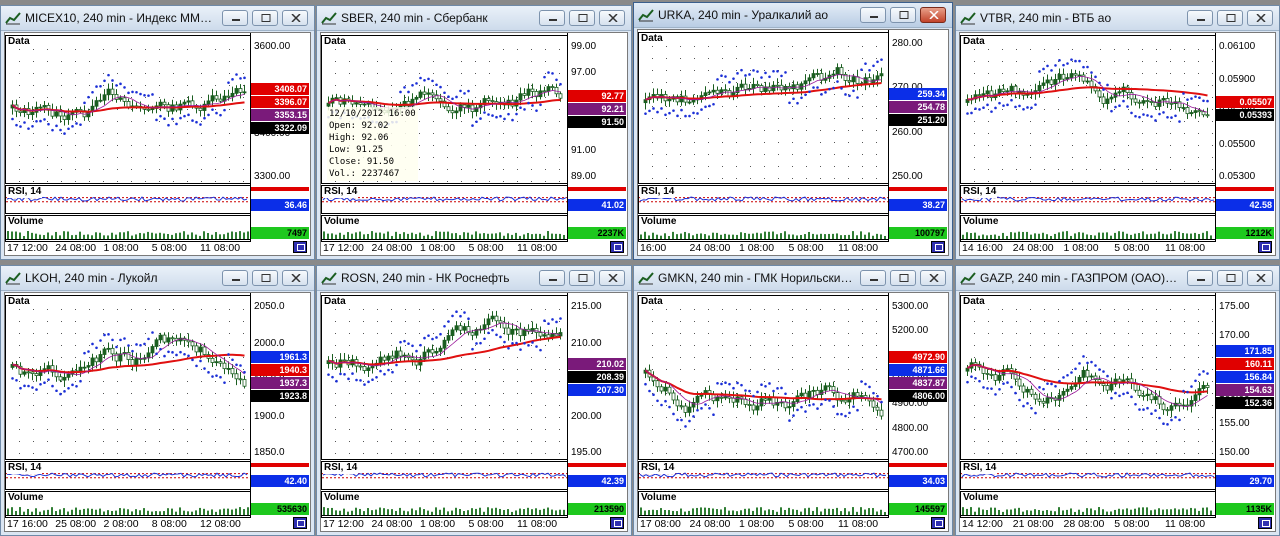 The width and height of the screenshot is (1280, 536). Describe the element at coordinates (646, 15) in the screenshot. I see `chart-icon` at that location.